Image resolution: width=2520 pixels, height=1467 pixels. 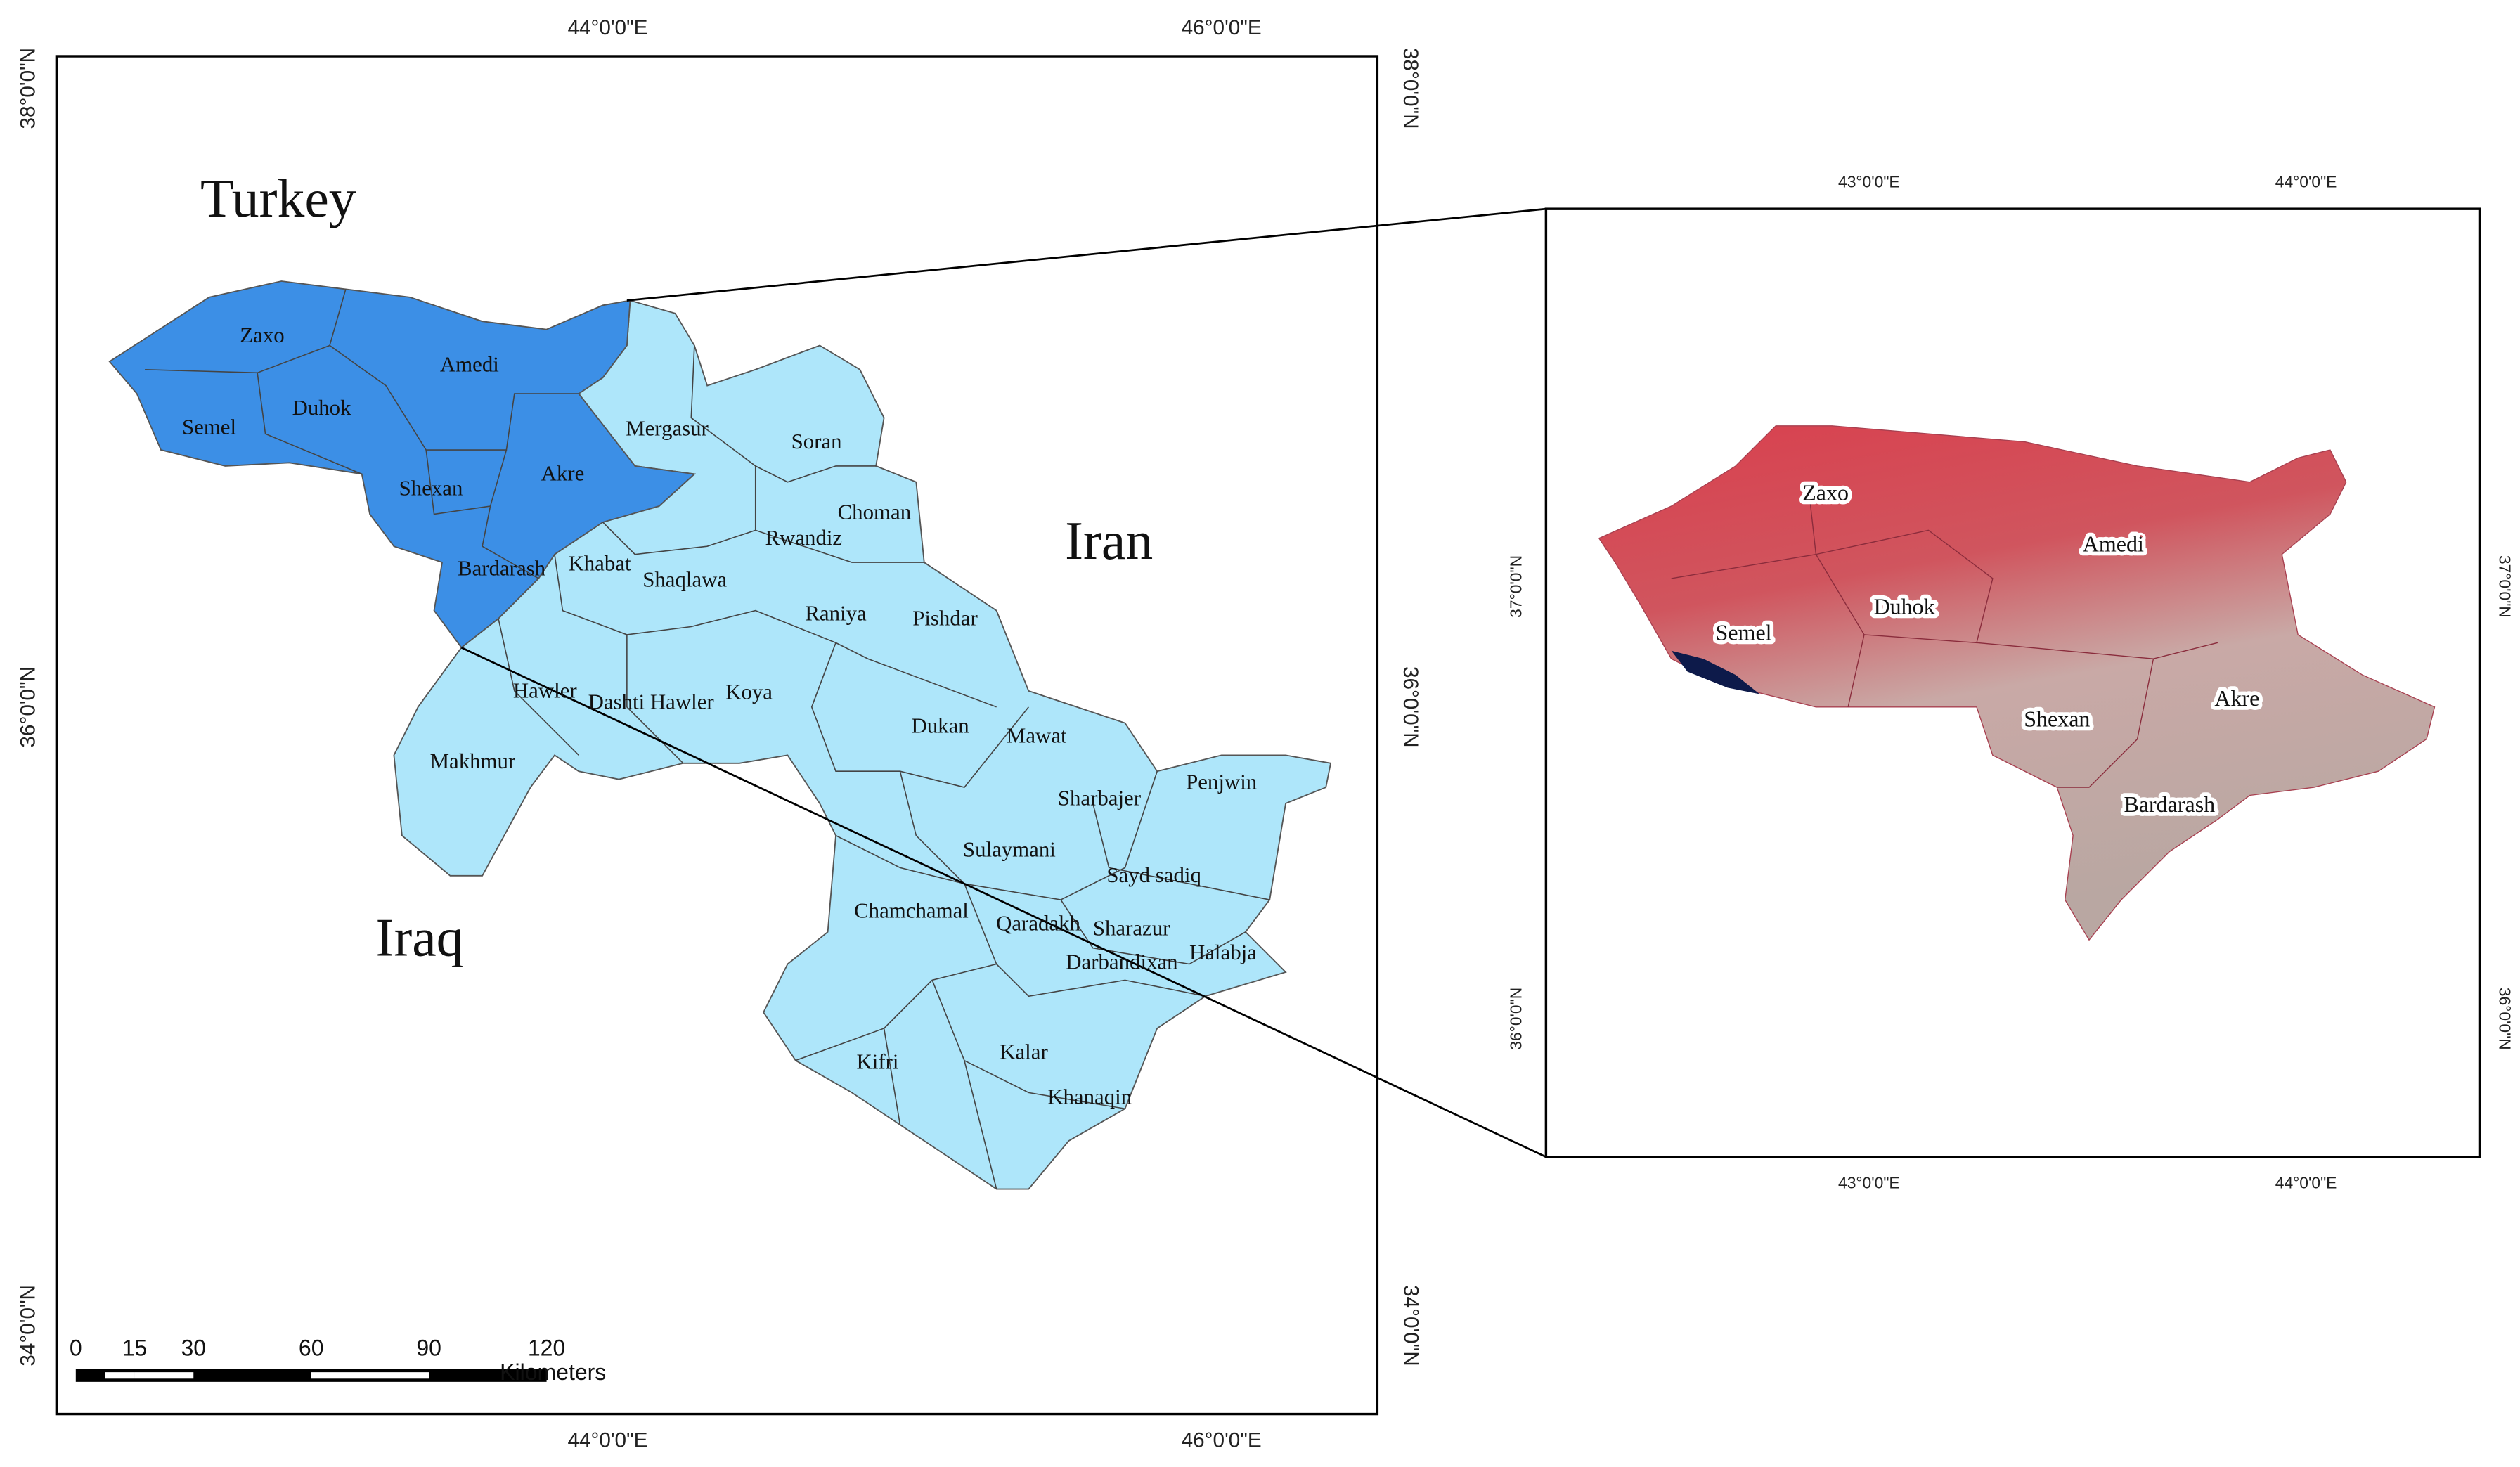 What do you see at coordinates (1715, 672) in the screenshot?
I see `lake` at bounding box center [1715, 672].